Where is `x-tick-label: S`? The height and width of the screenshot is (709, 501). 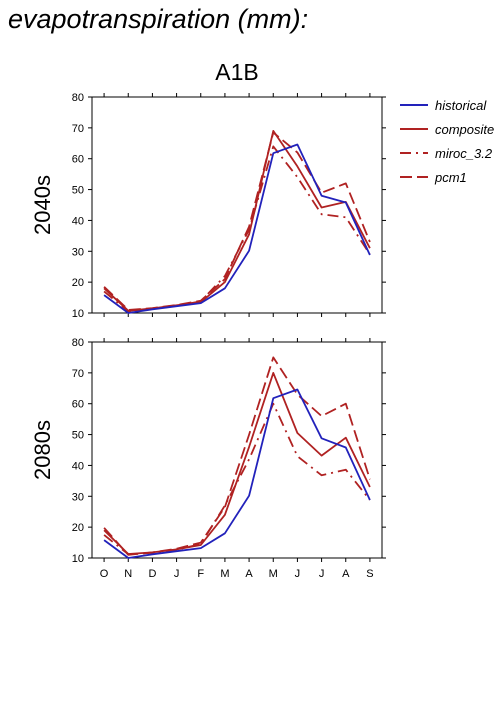 x-tick-label: S is located at coordinates (369, 574).